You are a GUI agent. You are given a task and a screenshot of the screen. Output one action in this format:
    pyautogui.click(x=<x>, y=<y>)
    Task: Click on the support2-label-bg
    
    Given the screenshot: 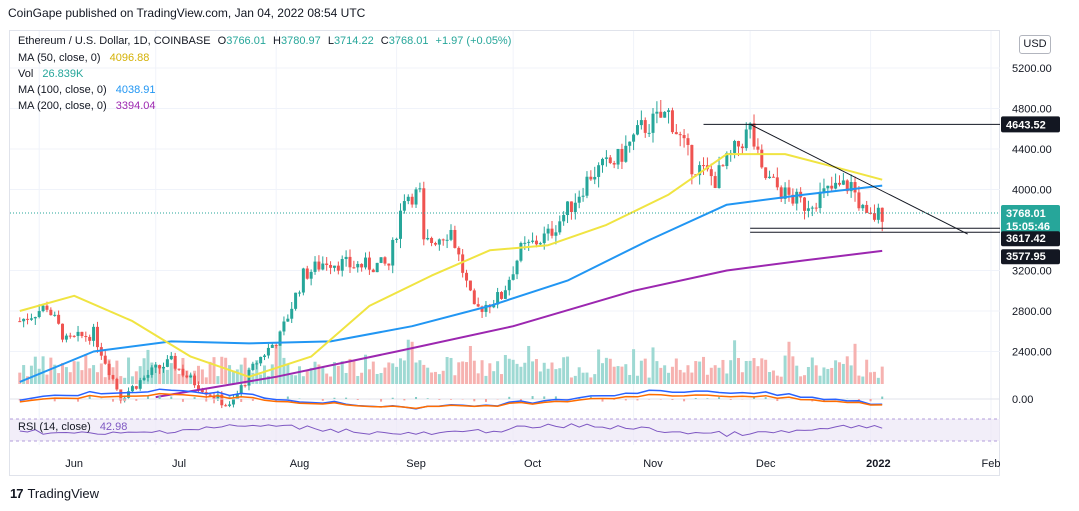 What is the action you would take?
    pyautogui.click(x=1030, y=257)
    